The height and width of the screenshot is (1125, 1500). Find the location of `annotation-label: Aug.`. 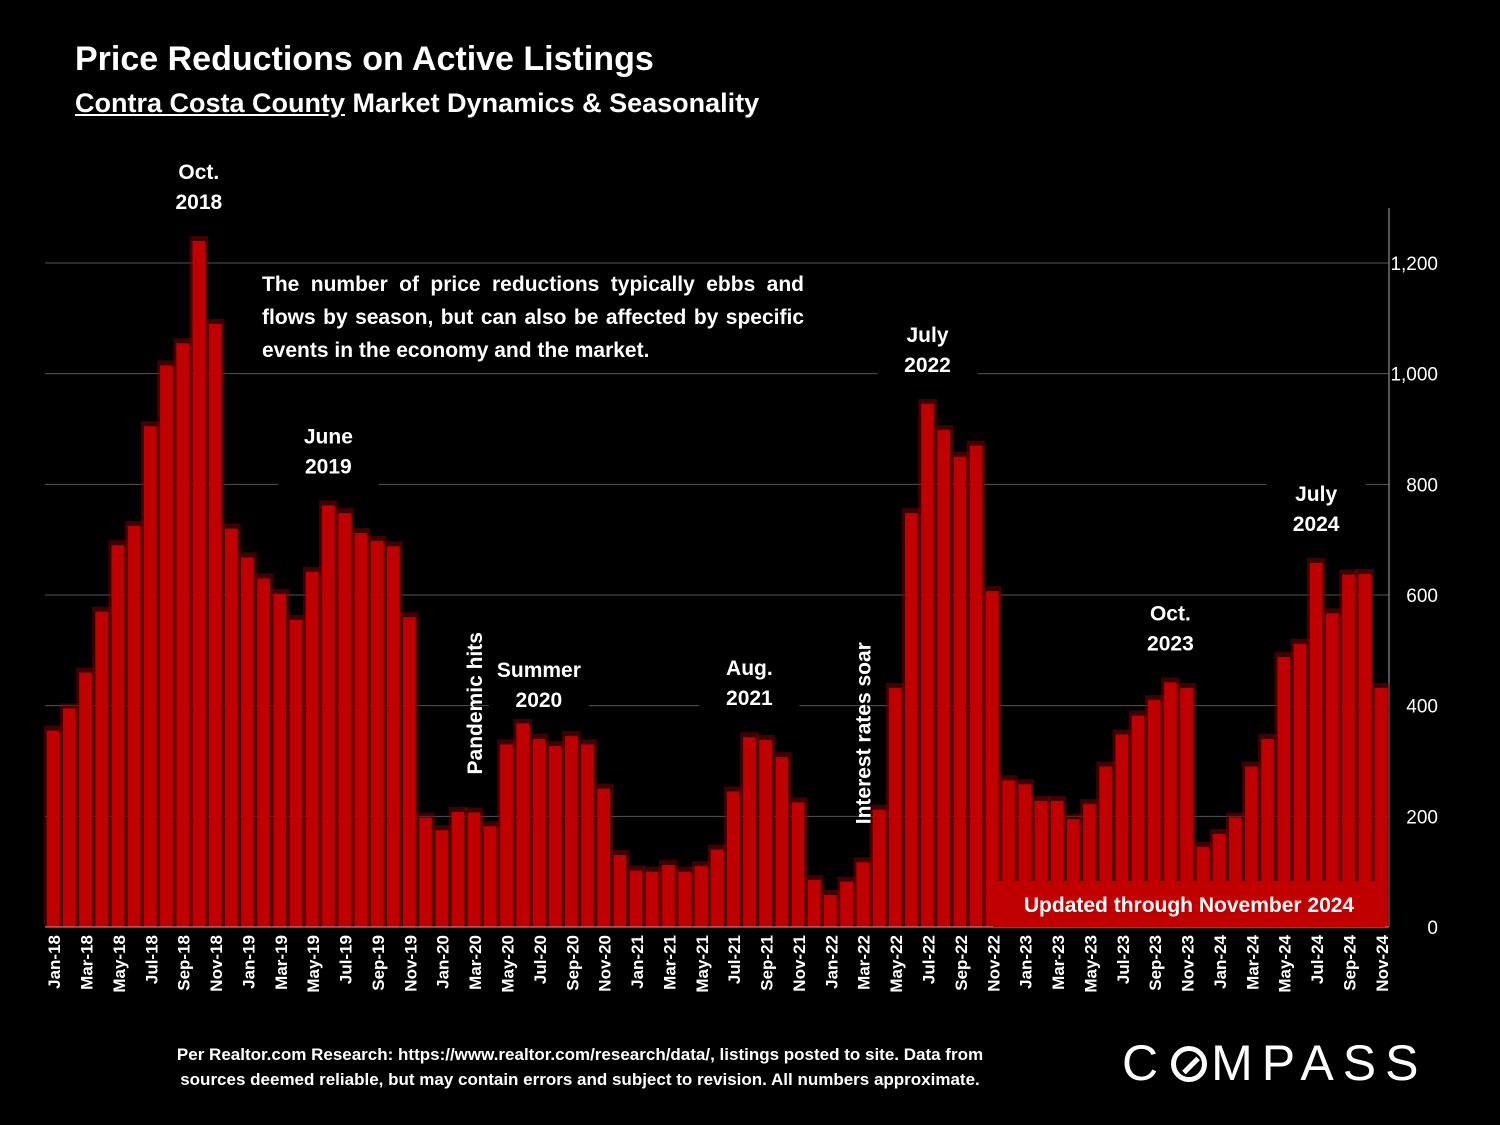

annotation-label: Aug. is located at coordinates (749, 668).